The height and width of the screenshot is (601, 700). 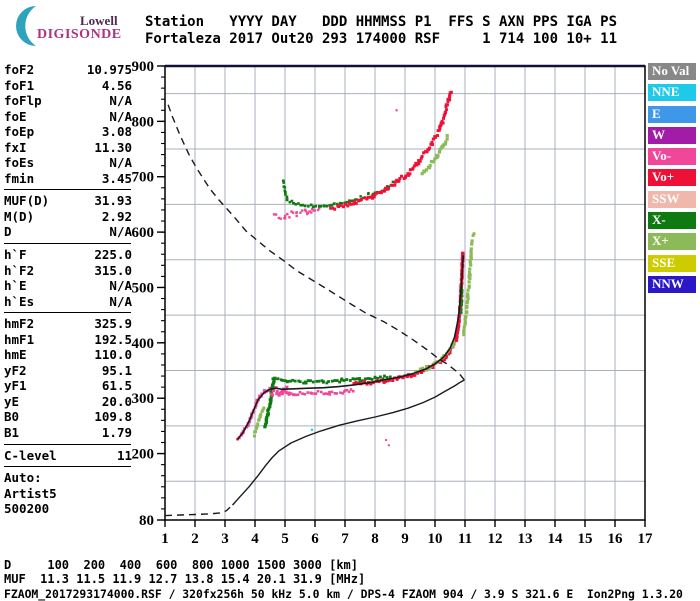 What do you see at coordinates (19, 69) in the screenshot?
I see `param-label: foF2` at bounding box center [19, 69].